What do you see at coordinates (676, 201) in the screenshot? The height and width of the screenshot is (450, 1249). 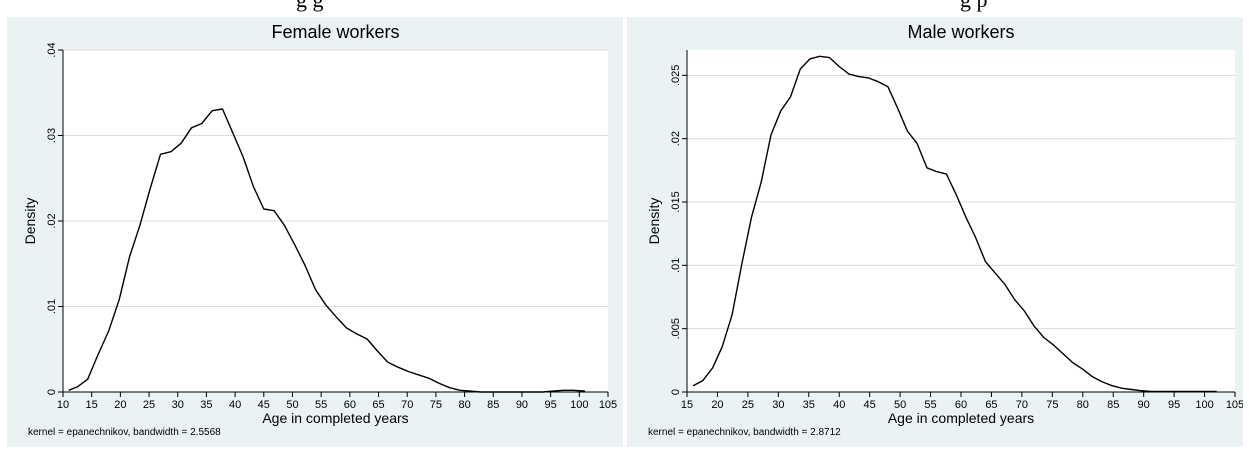 I see `y-tick-label: .015` at bounding box center [676, 201].